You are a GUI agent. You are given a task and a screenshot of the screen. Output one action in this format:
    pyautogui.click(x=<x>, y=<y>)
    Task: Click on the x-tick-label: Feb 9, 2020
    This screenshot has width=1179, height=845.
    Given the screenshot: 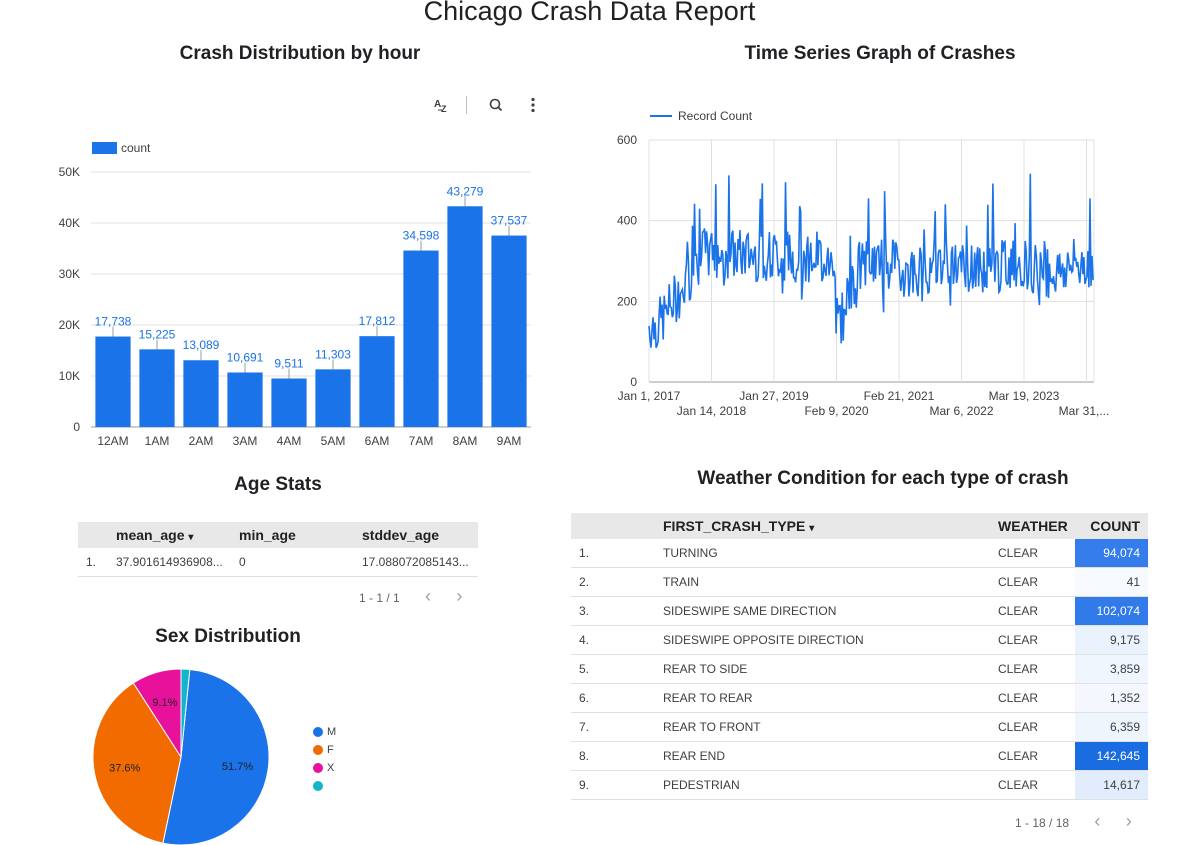 What is the action you would take?
    pyautogui.click(x=836, y=411)
    